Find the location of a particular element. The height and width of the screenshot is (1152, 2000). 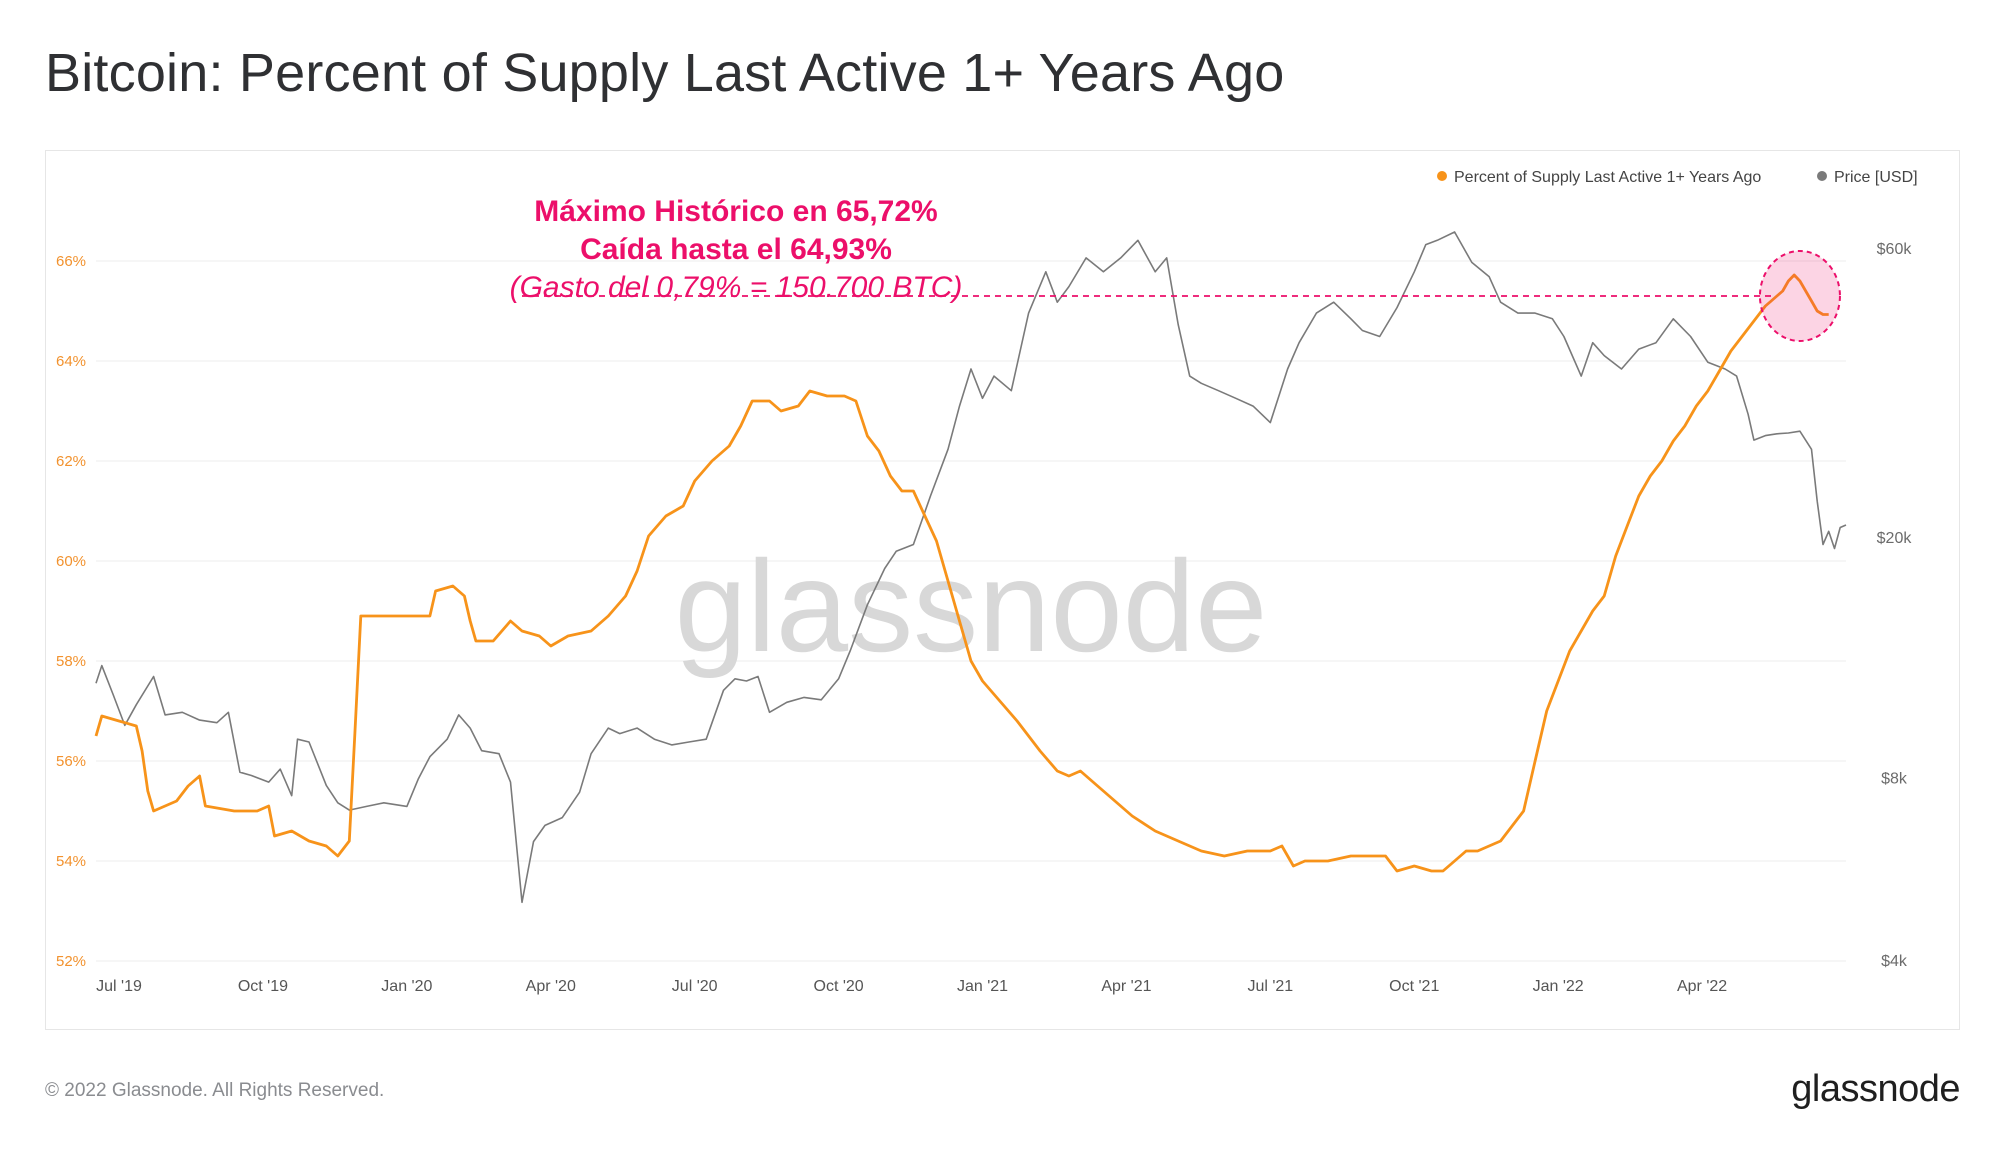

legend-marker-supply is located at coordinates (1442, 176).